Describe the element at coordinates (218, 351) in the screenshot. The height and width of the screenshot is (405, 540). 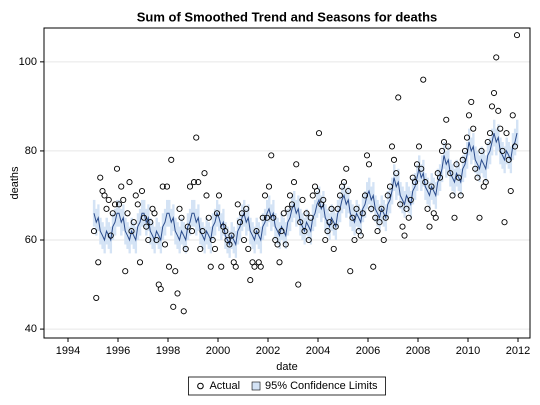
I see `x-tick-label: 2000` at that location.